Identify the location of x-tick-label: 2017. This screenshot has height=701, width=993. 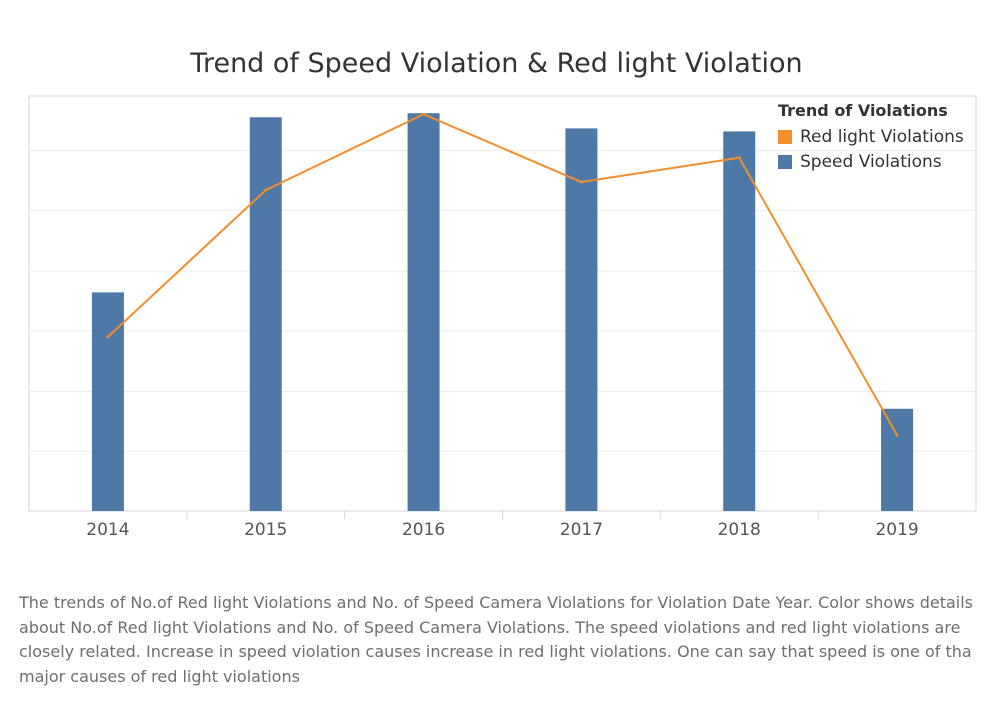
(581, 530).